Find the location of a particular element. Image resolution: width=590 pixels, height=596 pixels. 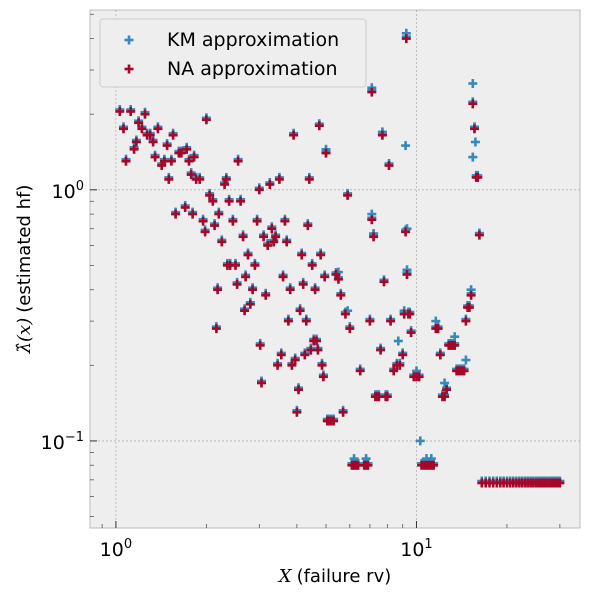

y-axis-ticks: 10−1 100 is located at coordinates (69, 316).